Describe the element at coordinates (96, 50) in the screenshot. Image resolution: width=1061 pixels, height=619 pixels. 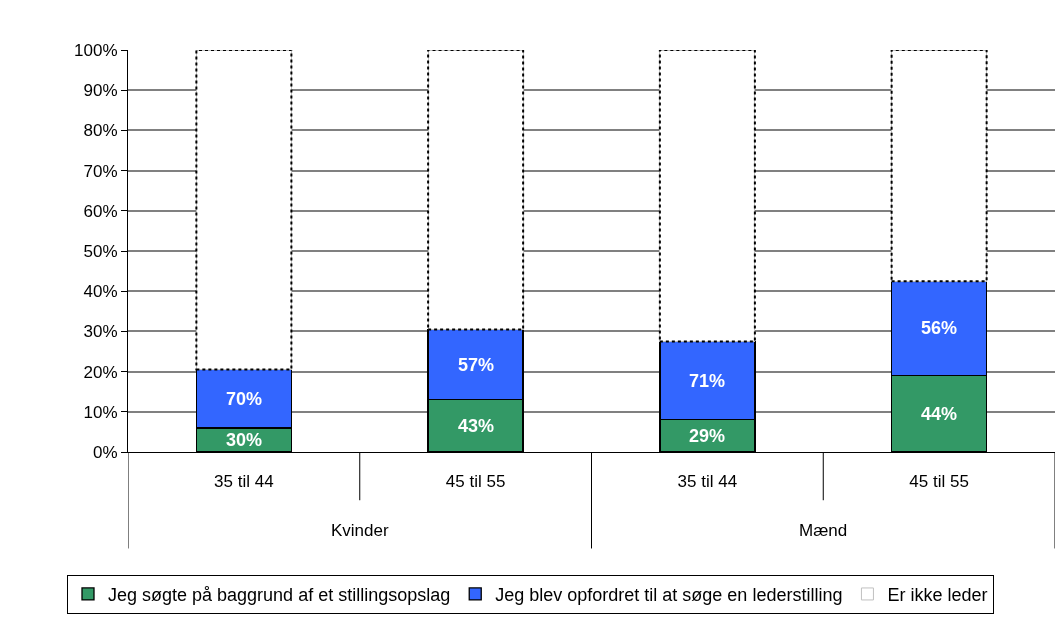
I see `y-tick-label: 100%` at that location.